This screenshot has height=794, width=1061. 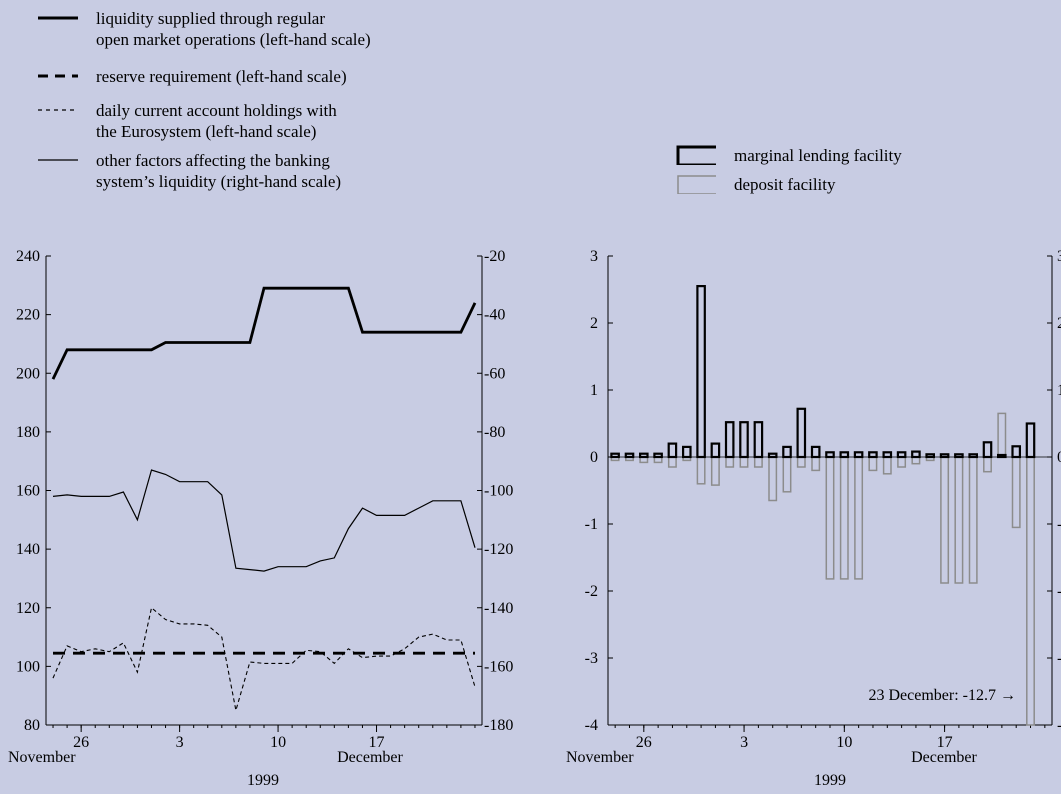 I want to click on y-tick-label: 120, so click(x=28, y=608).